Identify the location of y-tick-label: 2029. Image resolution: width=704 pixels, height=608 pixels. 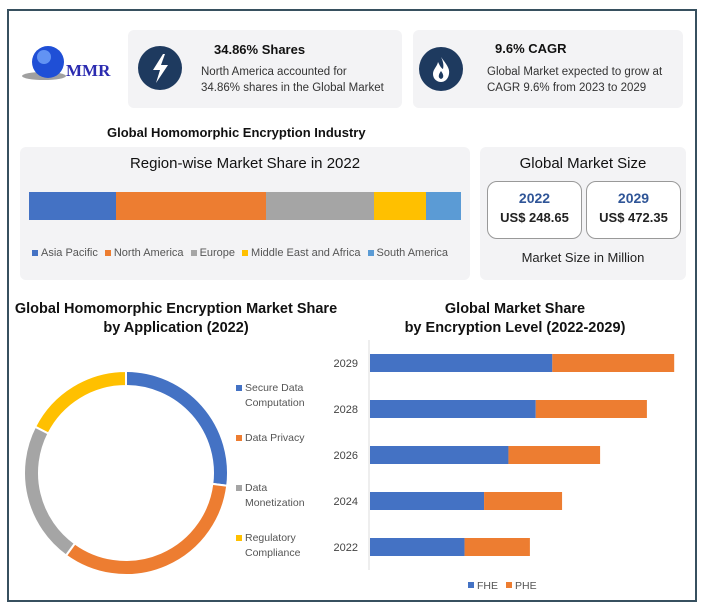
(346, 364).